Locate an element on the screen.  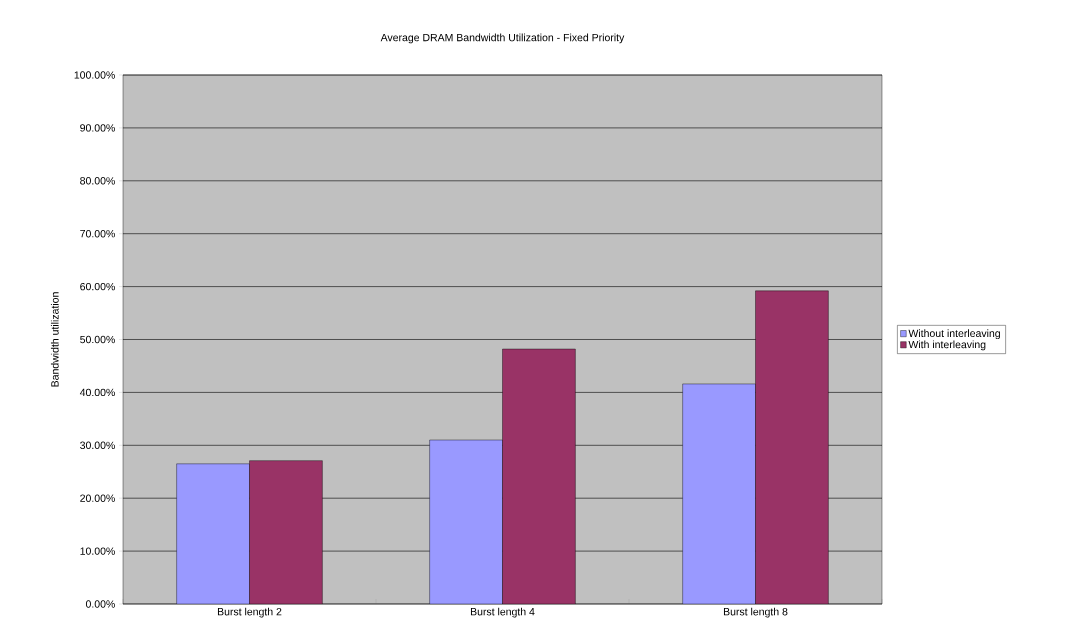
y-tick-label: 70.00% is located at coordinates (97, 233).